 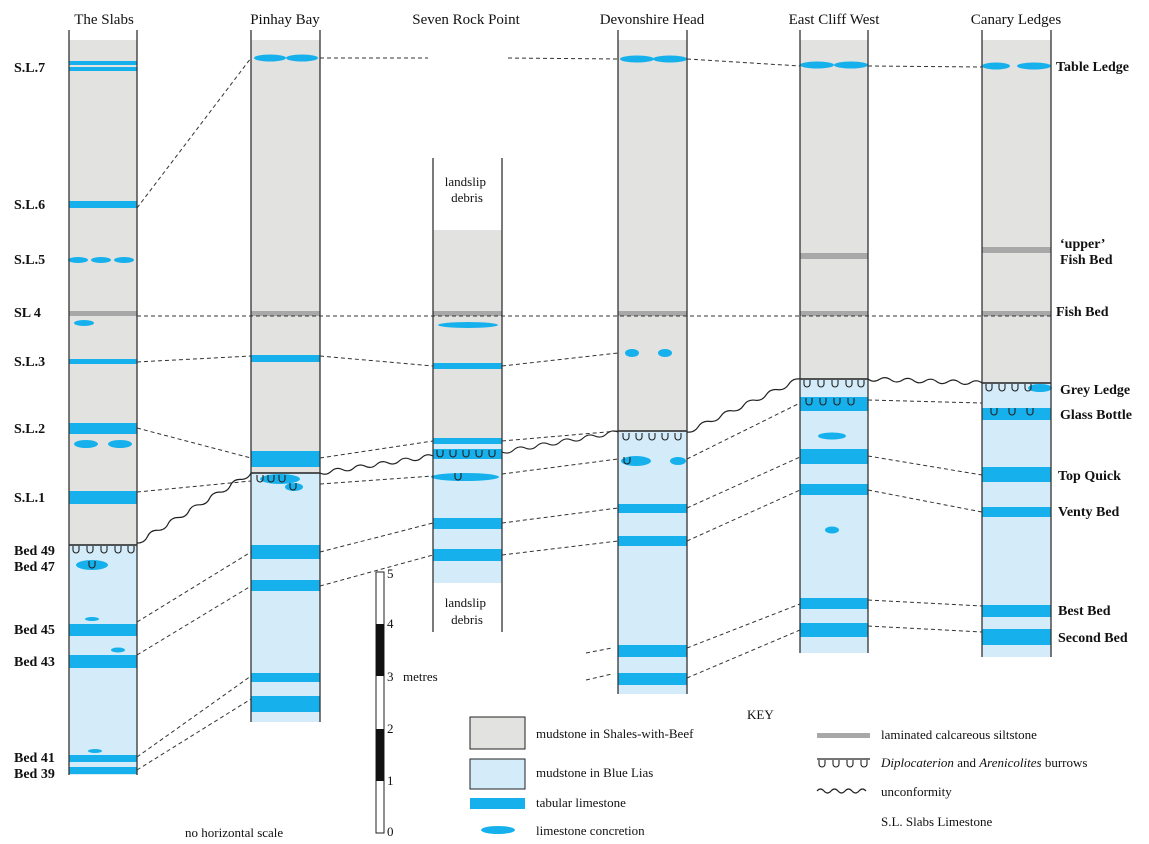 I want to click on bed-label-45: Bed 45, so click(x=34, y=630).